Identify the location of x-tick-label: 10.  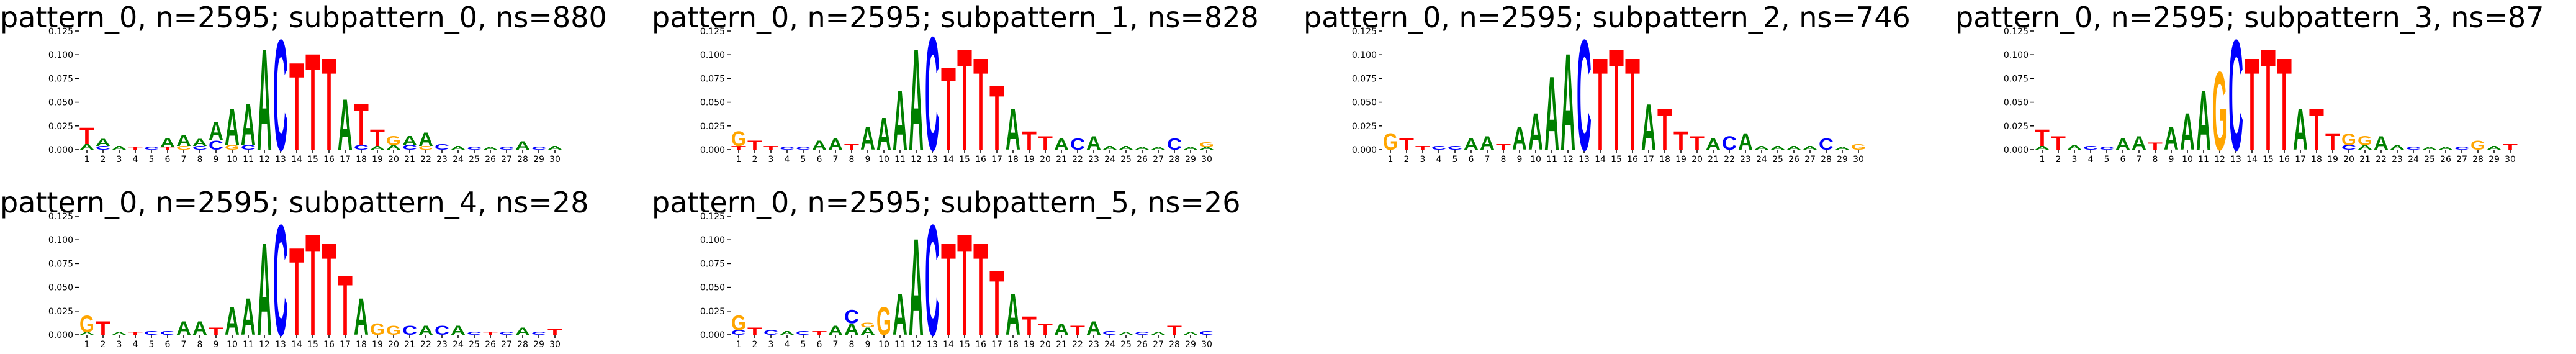
(883, 160).